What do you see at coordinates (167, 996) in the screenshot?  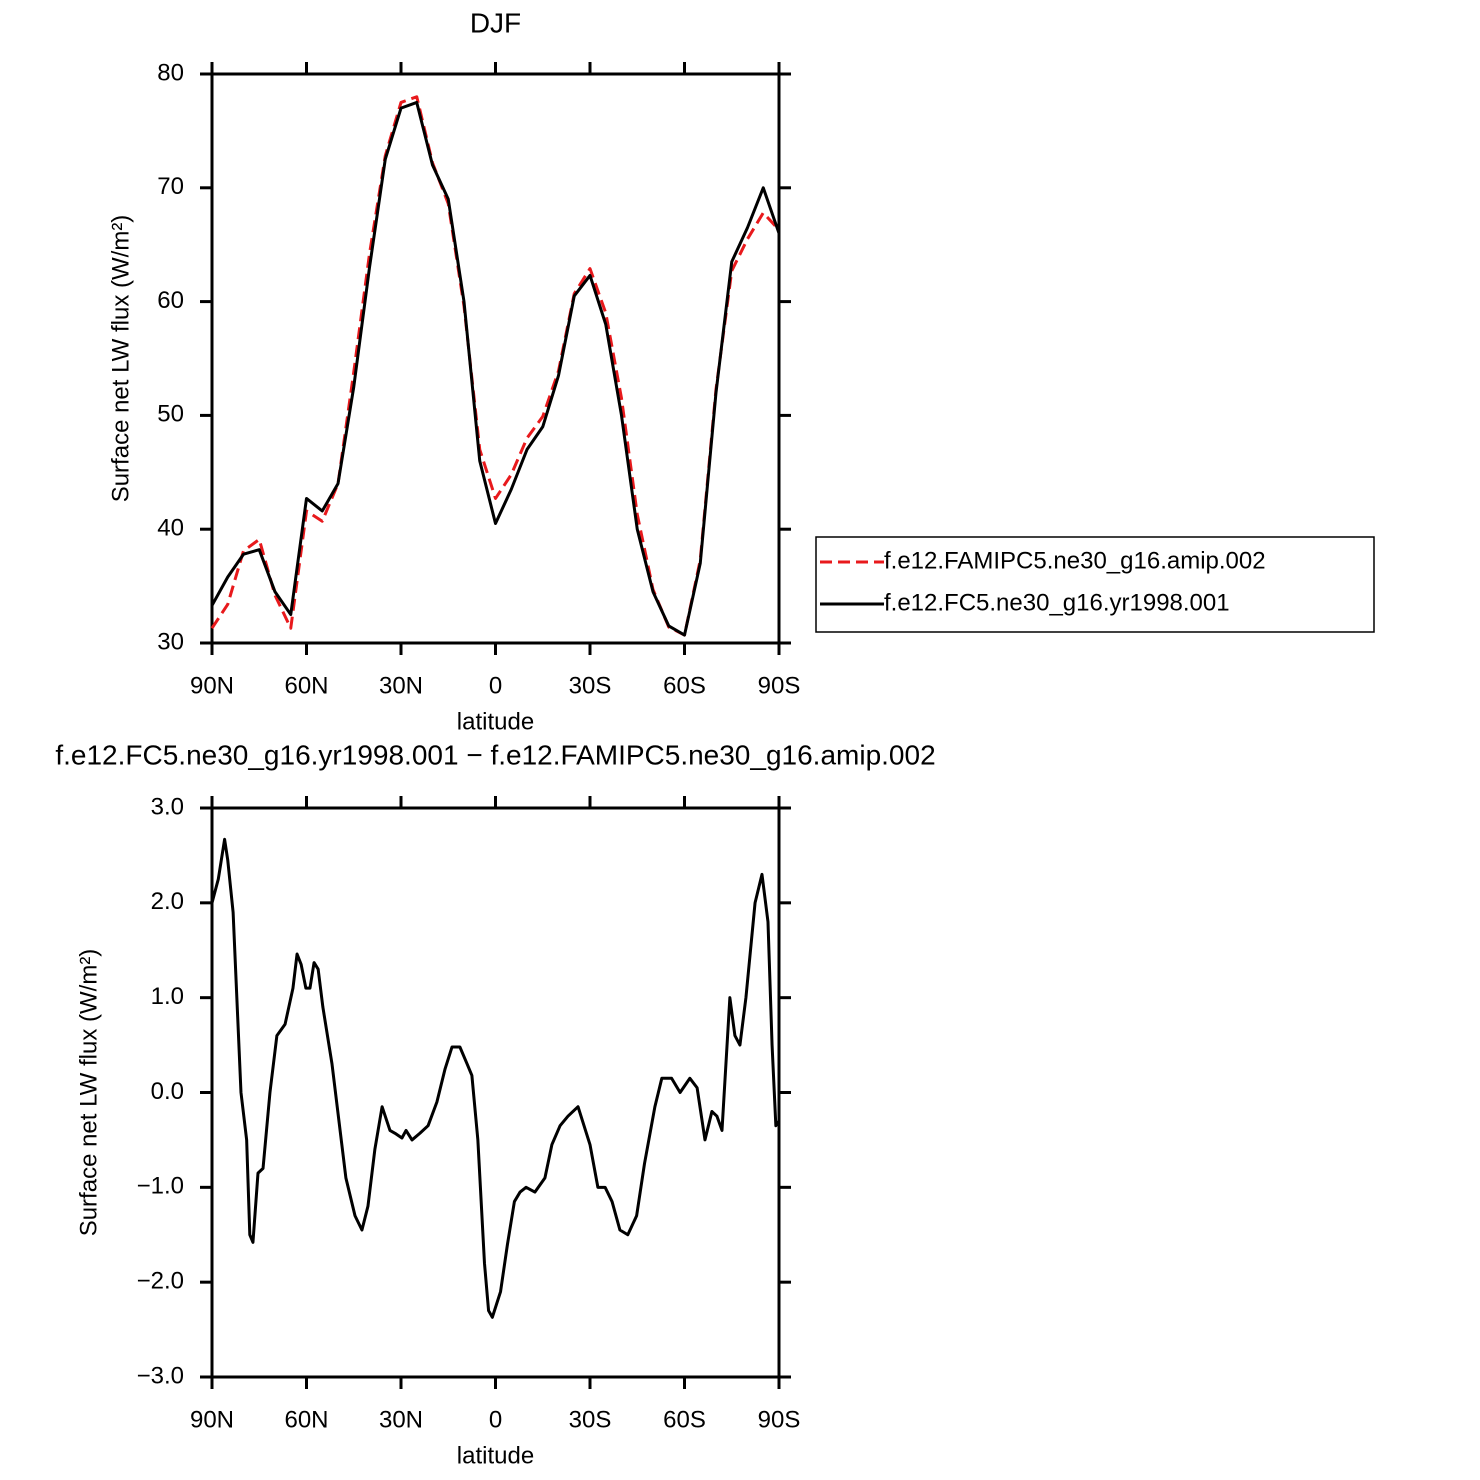 I see `y-tick-label: 1.0` at bounding box center [167, 996].